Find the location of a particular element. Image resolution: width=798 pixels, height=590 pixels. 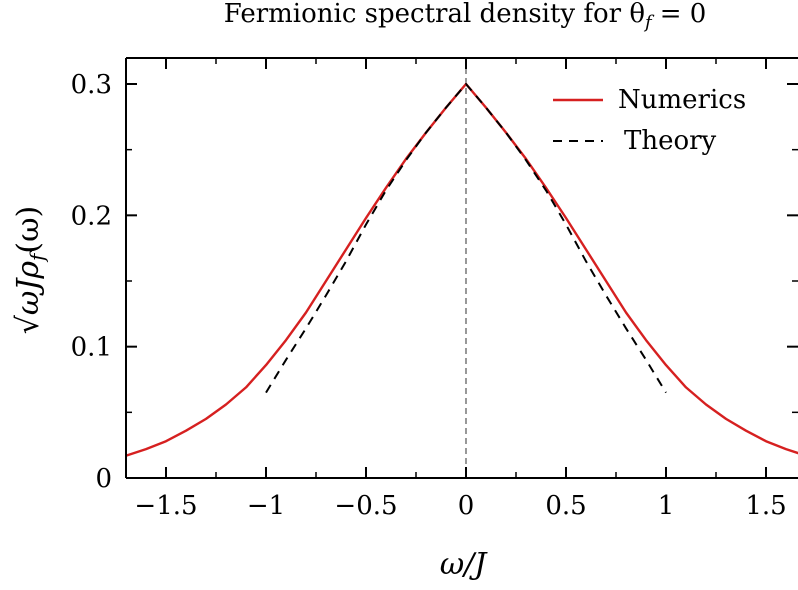

chart-title-main: Fermionic spectral density for θ is located at coordinates (434, 14).